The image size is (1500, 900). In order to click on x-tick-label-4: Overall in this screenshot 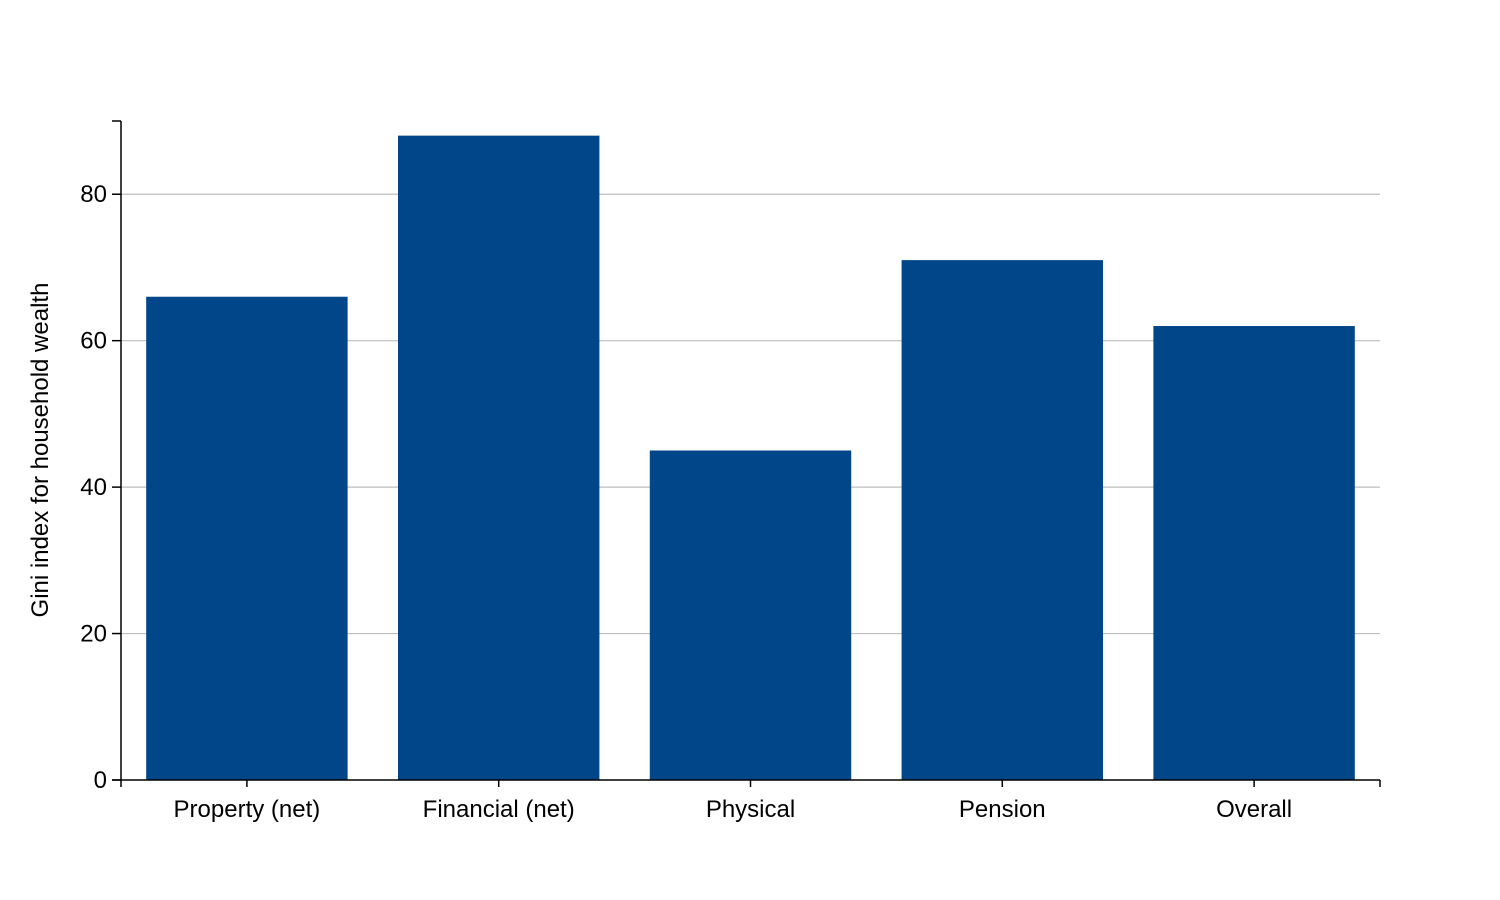, I will do `click(1254, 809)`.